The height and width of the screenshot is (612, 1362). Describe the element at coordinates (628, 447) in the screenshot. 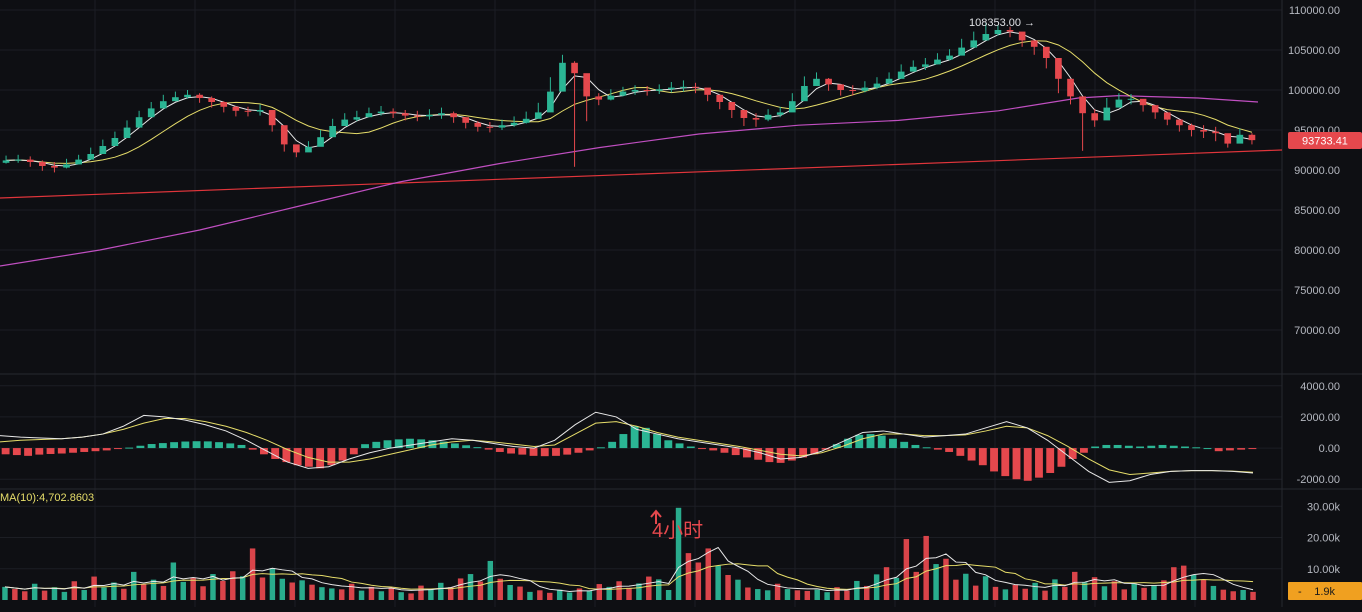

I see `macd-pane` at that location.